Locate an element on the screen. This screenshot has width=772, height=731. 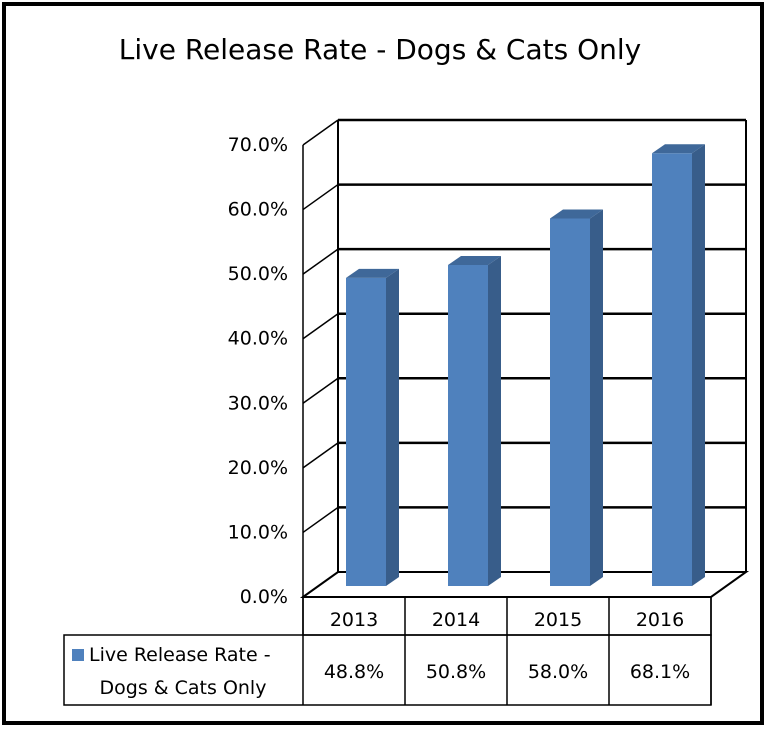
category-label: 2014 is located at coordinates (456, 620).